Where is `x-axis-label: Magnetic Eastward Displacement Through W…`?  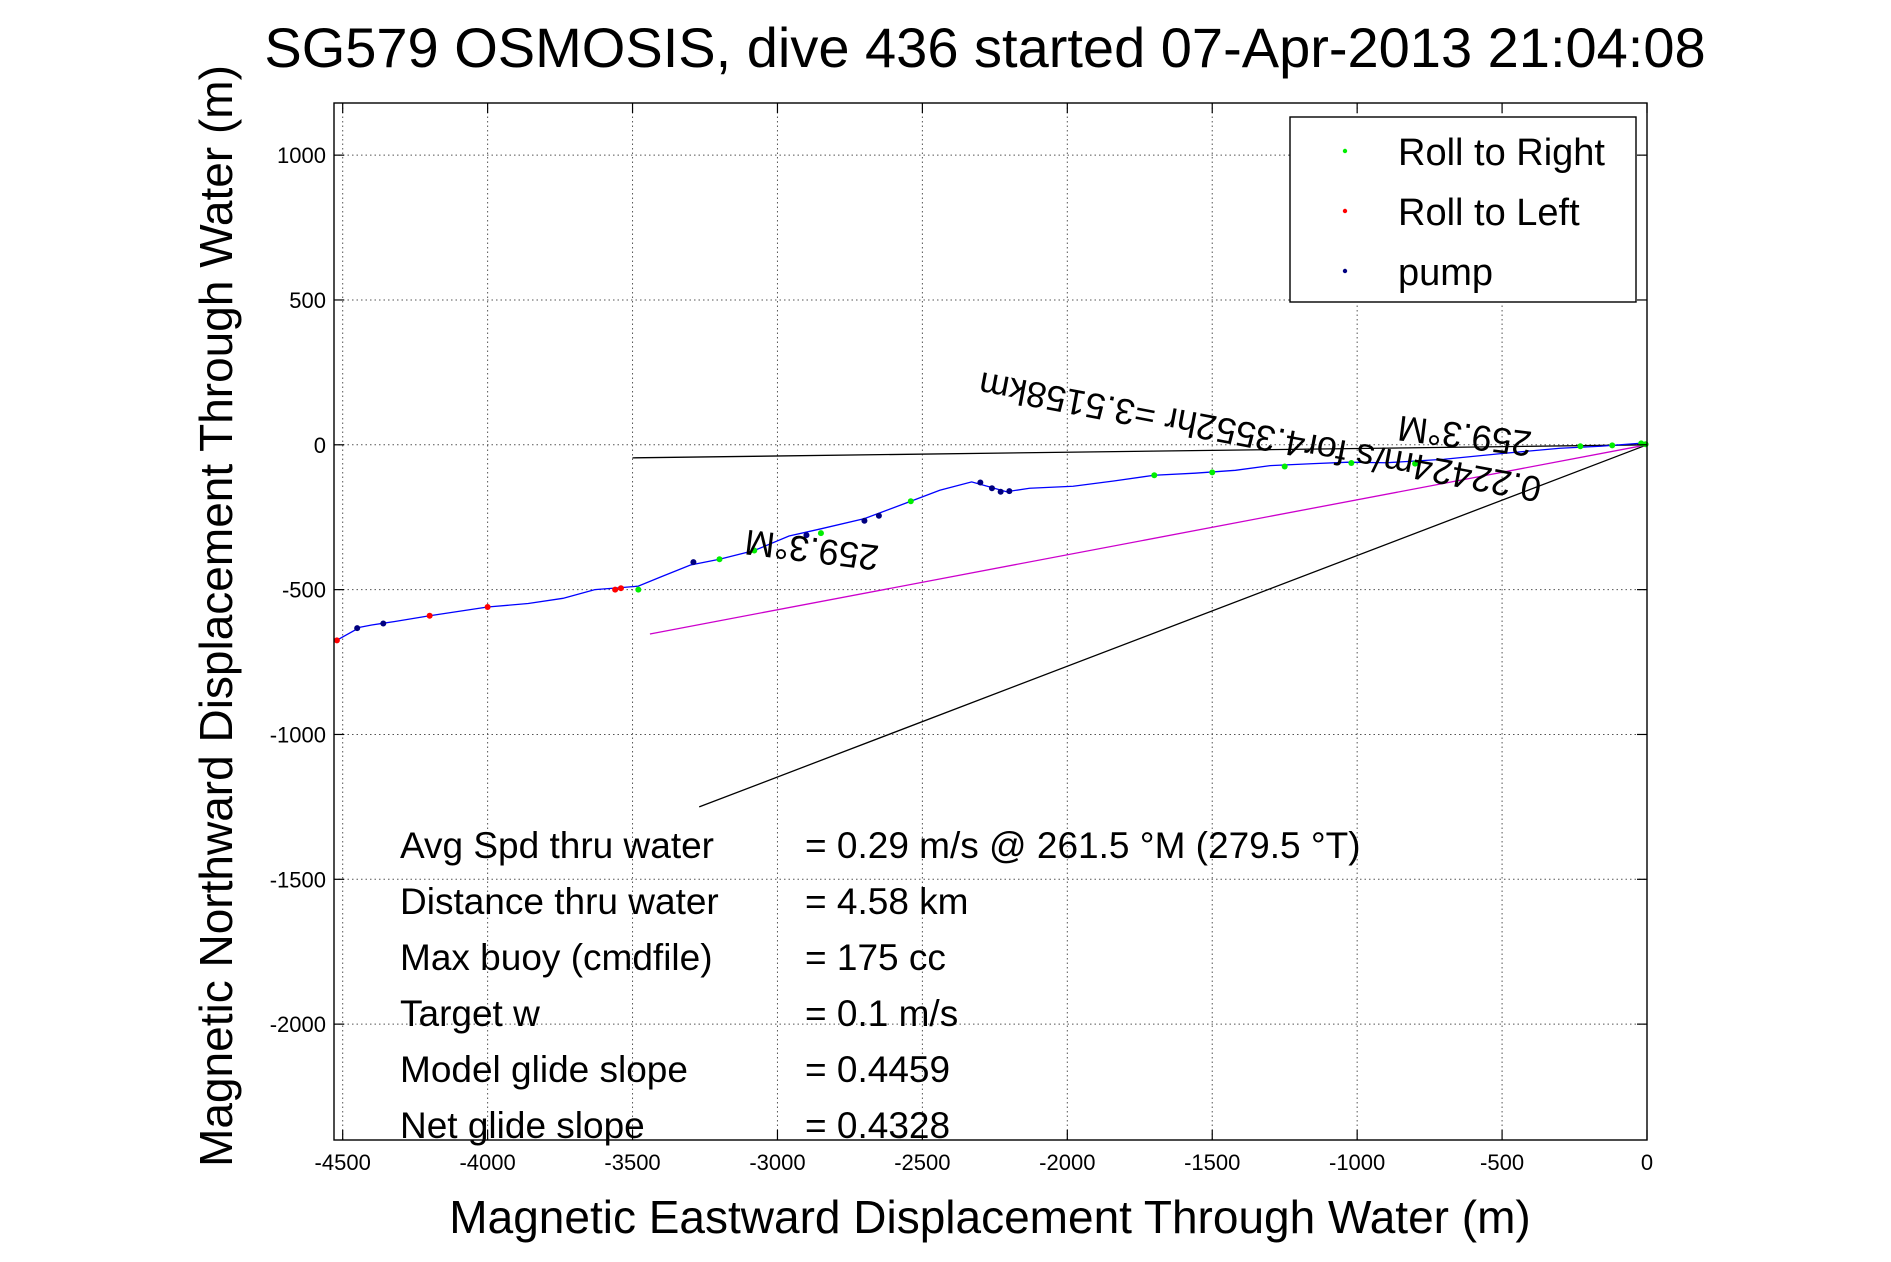 x-axis-label: Magnetic Eastward Displacement Through W… is located at coordinates (989, 1217).